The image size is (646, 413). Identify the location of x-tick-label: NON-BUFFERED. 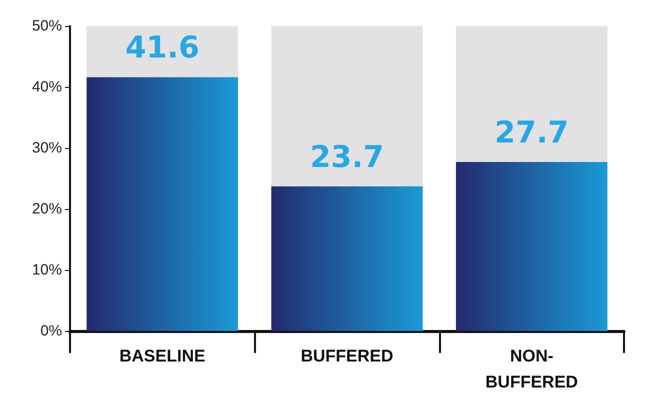
(531, 369).